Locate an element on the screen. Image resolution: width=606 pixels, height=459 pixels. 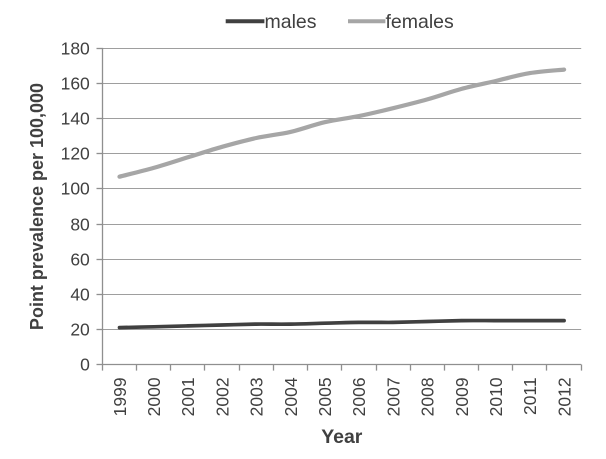
svg-text: Point prevalence per 100,000 is located at coordinates (37, 206).